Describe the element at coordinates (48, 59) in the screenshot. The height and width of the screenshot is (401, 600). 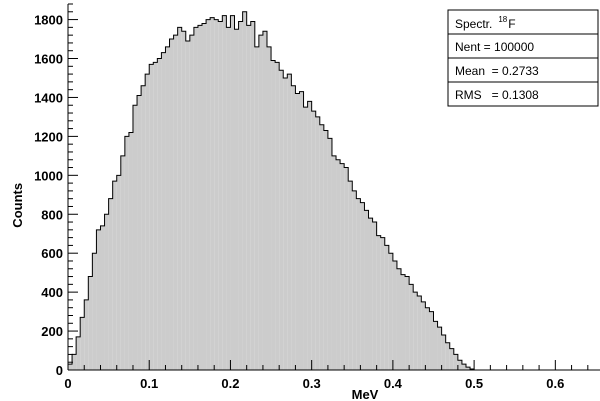
I see `y-tick-label: 1600` at that location.